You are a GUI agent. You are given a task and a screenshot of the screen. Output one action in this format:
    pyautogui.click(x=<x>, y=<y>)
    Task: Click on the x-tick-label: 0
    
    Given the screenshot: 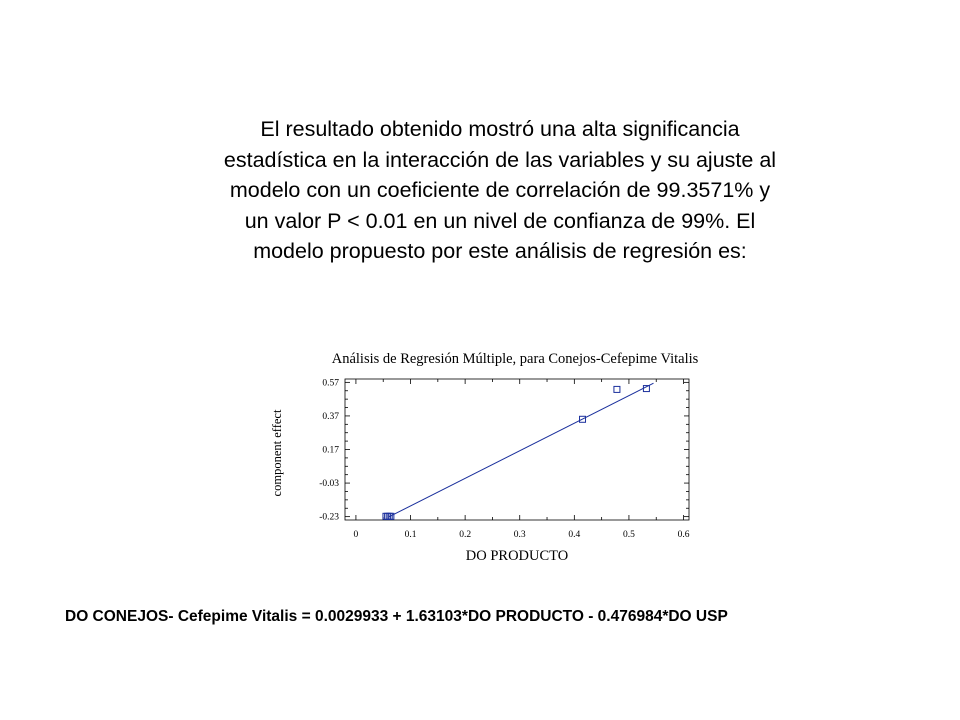 What is the action you would take?
    pyautogui.click(x=356, y=535)
    